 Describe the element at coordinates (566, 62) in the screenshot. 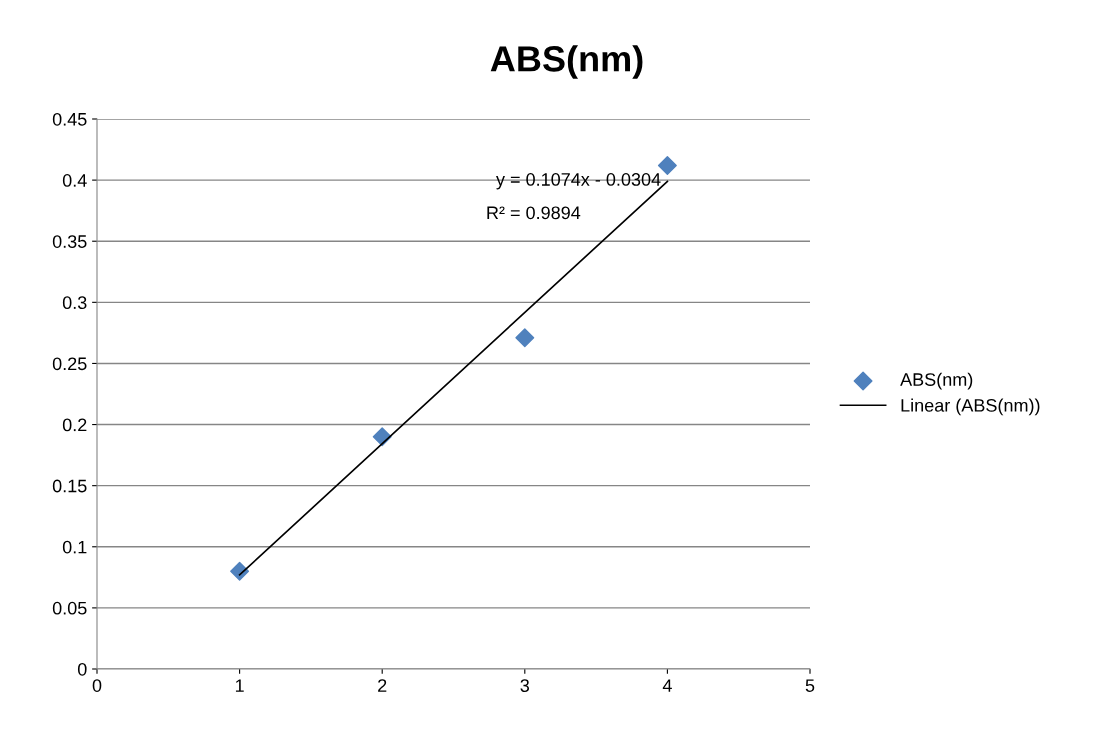

I see `chart-title: ABS(nm)` at that location.